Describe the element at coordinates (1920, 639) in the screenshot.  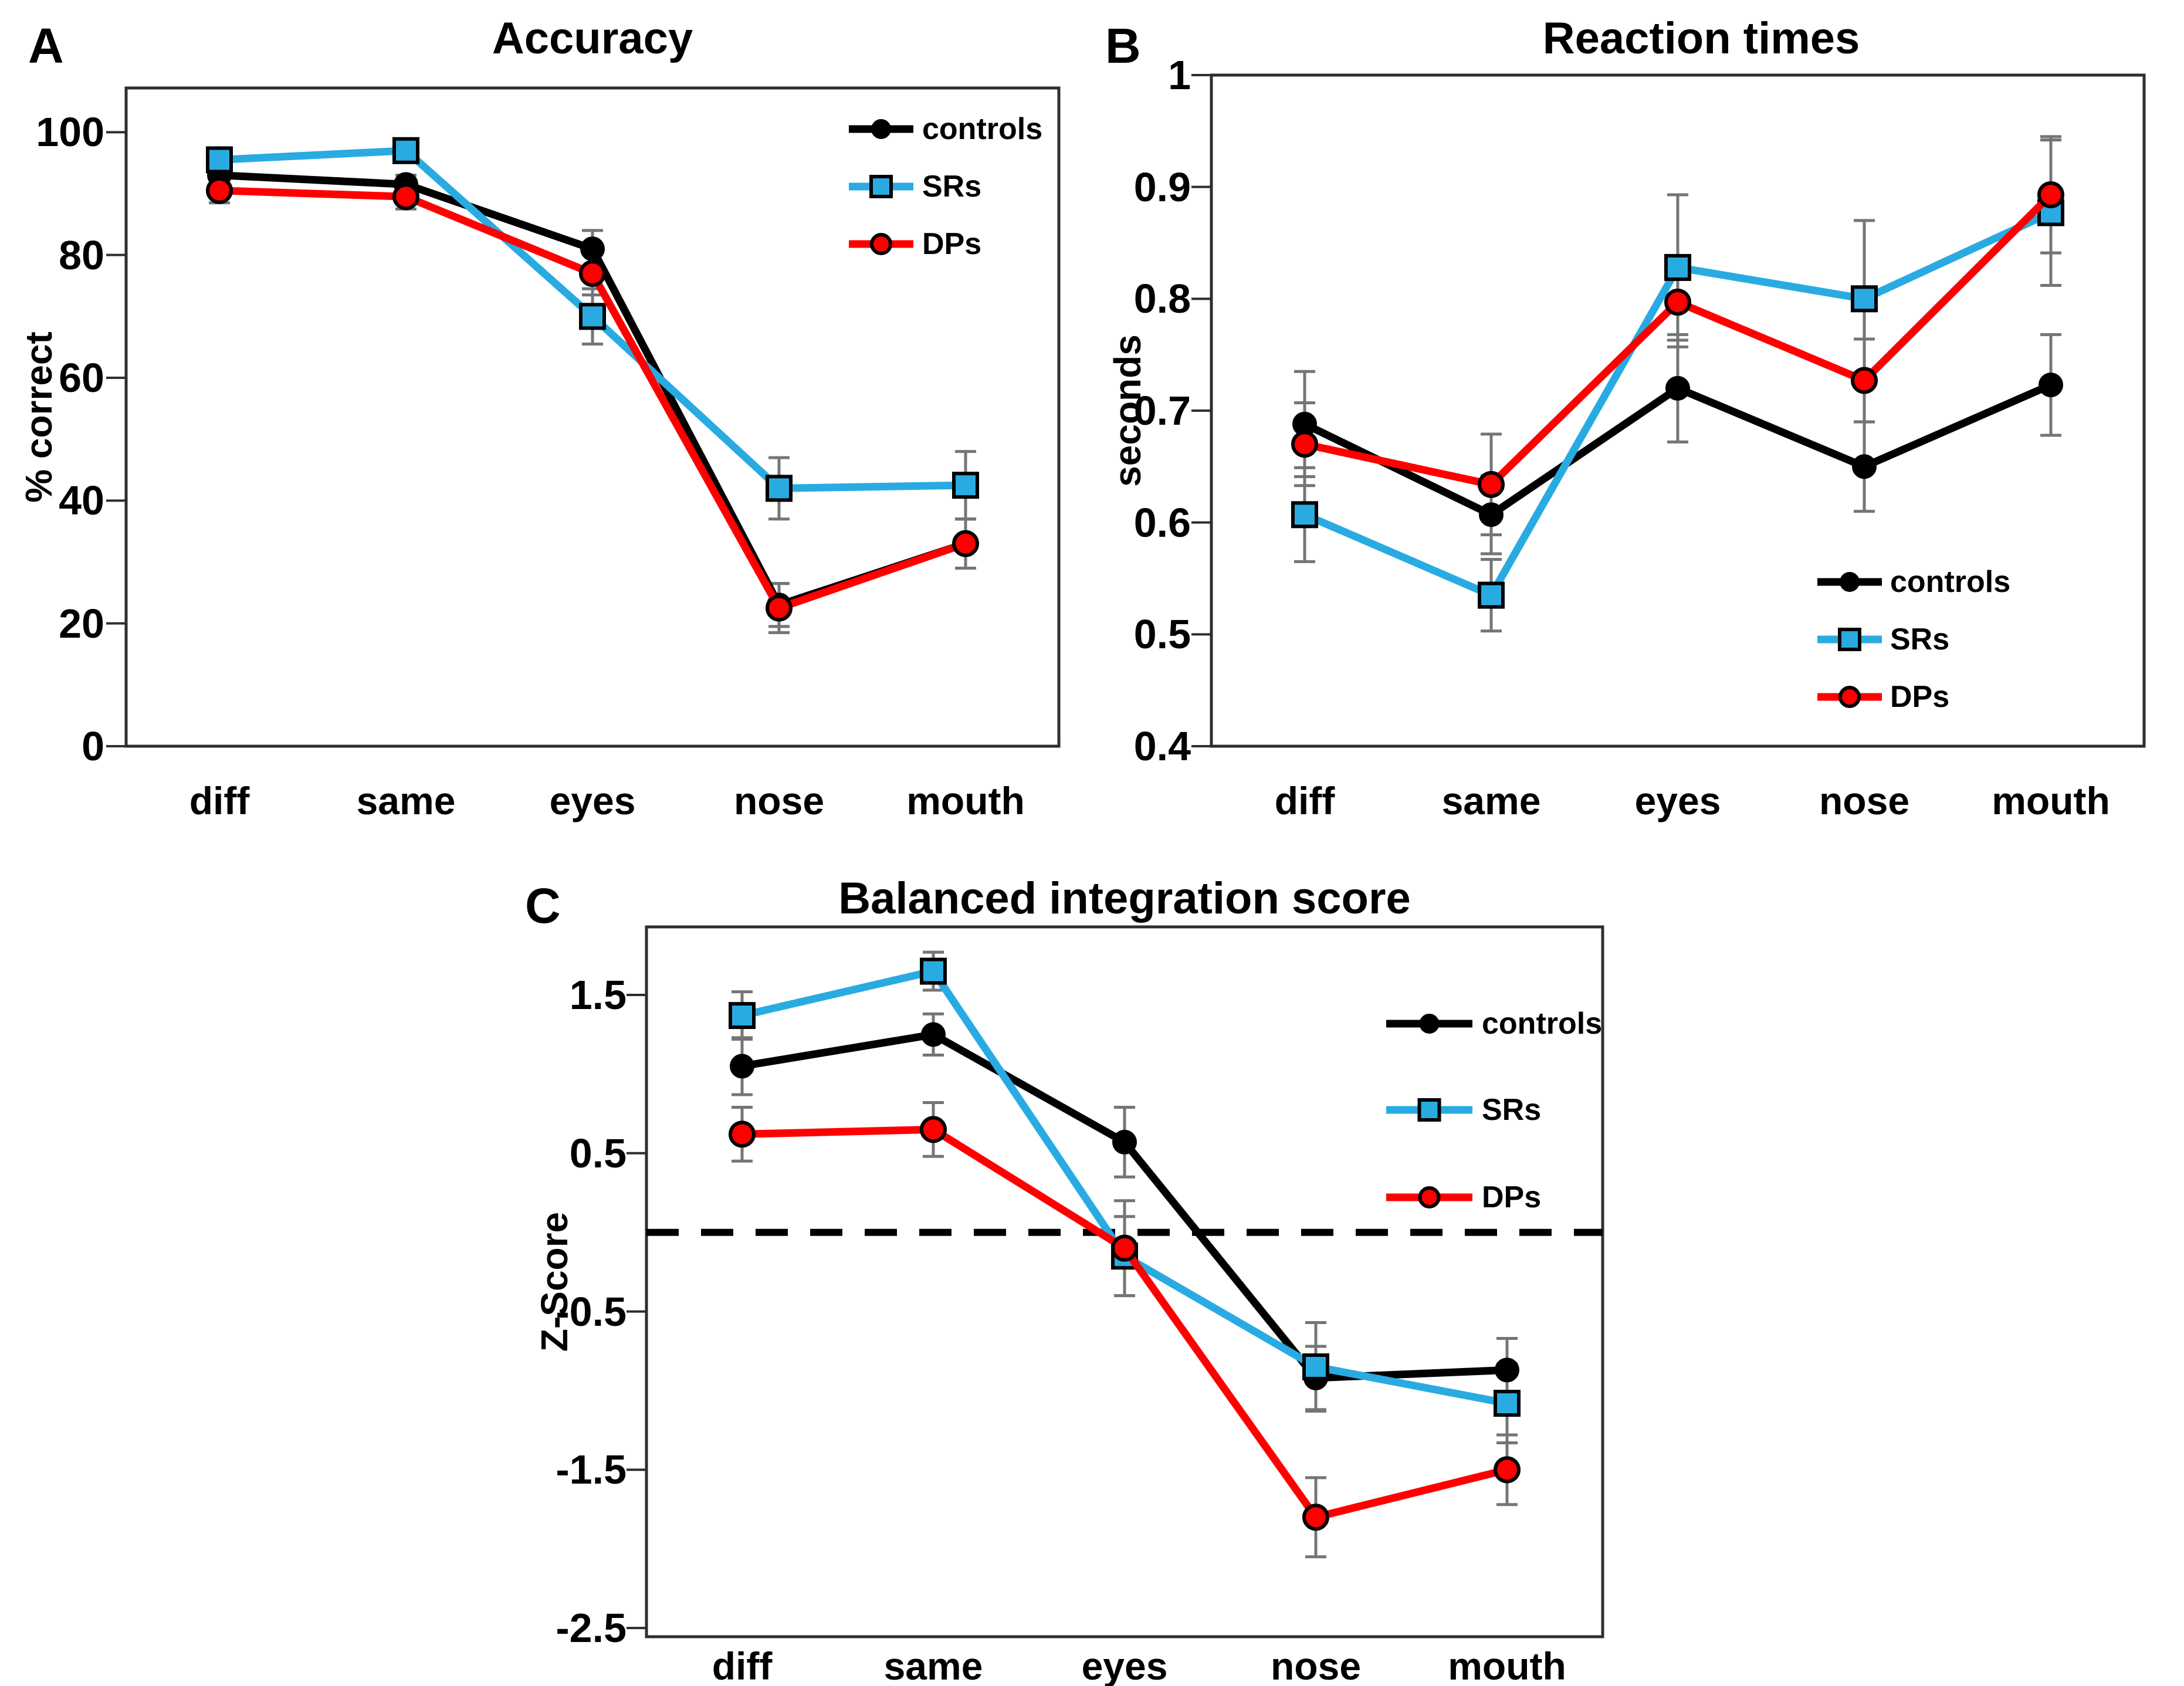
I see `panel-b-legend-label-srs: SRs` at that location.